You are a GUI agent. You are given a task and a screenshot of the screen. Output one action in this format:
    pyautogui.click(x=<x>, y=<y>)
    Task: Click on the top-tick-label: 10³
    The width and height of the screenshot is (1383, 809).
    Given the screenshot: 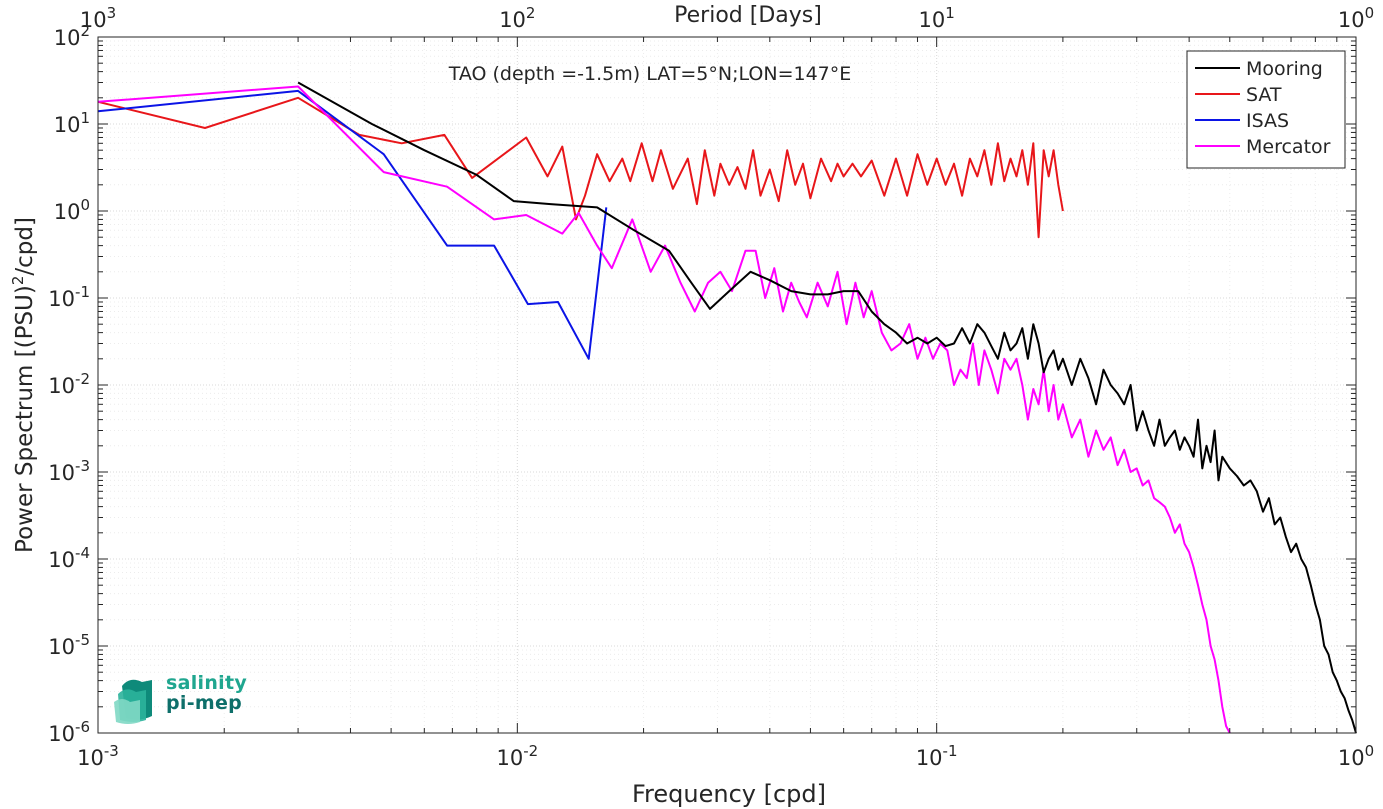 What is the action you would take?
    pyautogui.click(x=98, y=18)
    